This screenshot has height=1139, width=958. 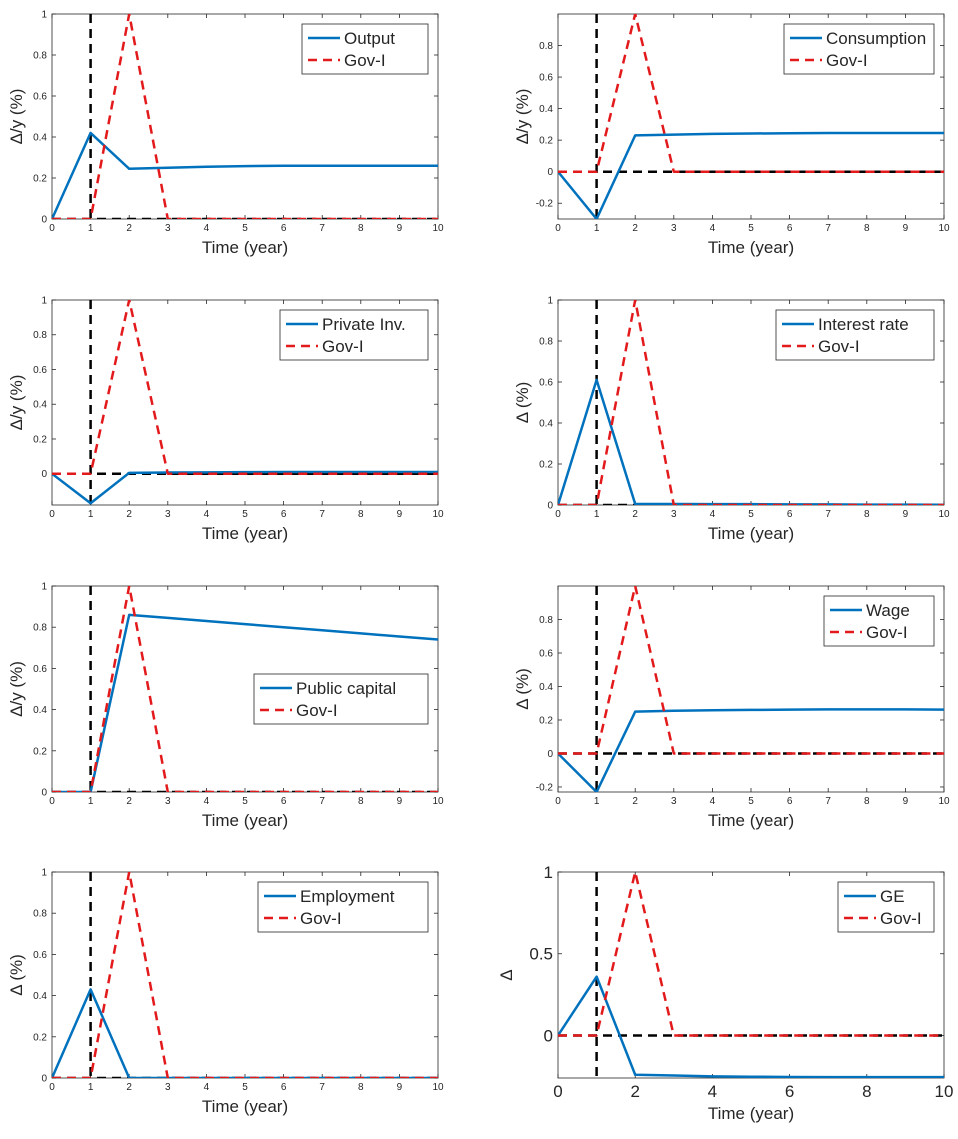 What do you see at coordinates (855, 335) in the screenshot?
I see `legend: Interest rate Gov-I` at bounding box center [855, 335].